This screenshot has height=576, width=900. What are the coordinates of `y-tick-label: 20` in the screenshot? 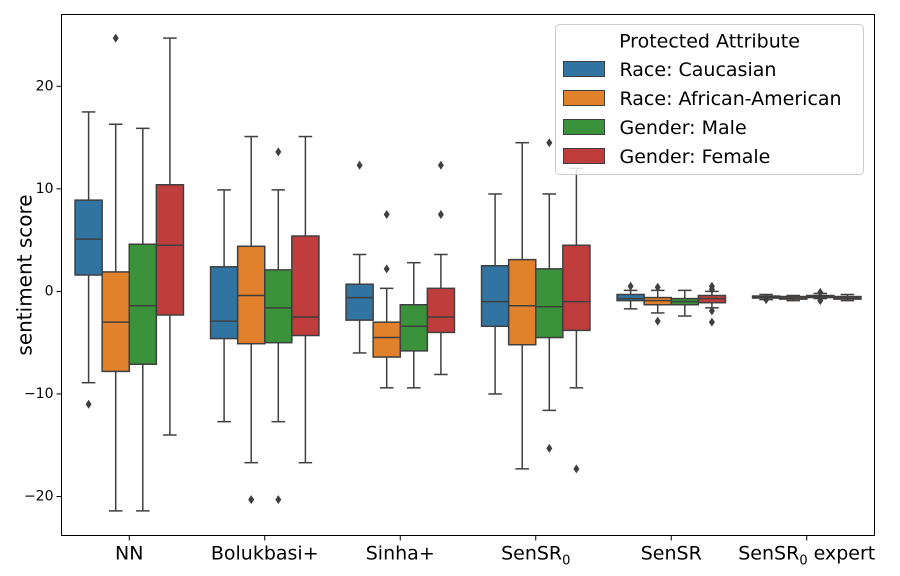 It's located at (45, 86).